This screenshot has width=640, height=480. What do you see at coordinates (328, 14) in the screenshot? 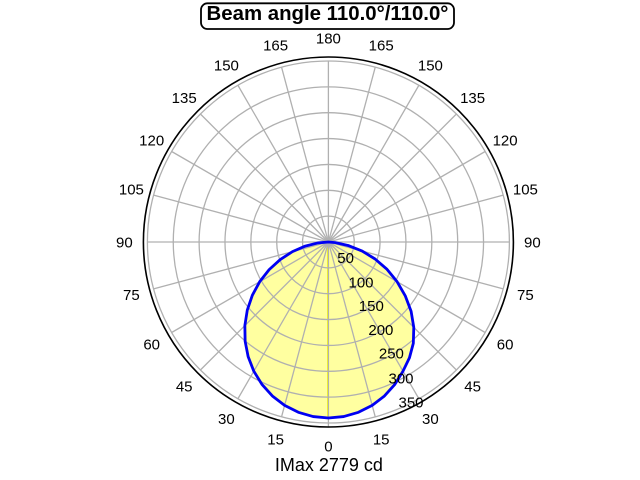
I see `svg-text: Beam angle 110.0°/110.0°` at bounding box center [328, 14].